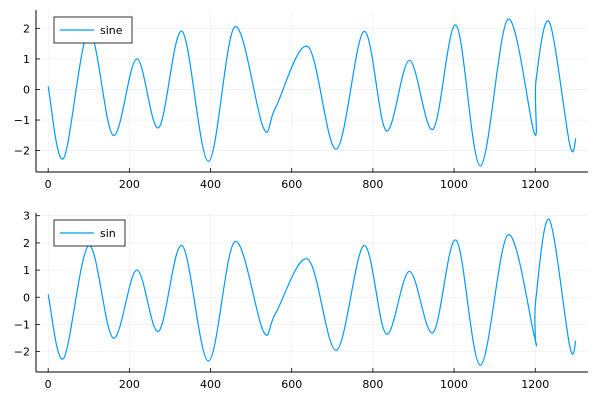 The image size is (600, 400). Describe the element at coordinates (108, 233) in the screenshot. I see `legend-label: sin` at that location.